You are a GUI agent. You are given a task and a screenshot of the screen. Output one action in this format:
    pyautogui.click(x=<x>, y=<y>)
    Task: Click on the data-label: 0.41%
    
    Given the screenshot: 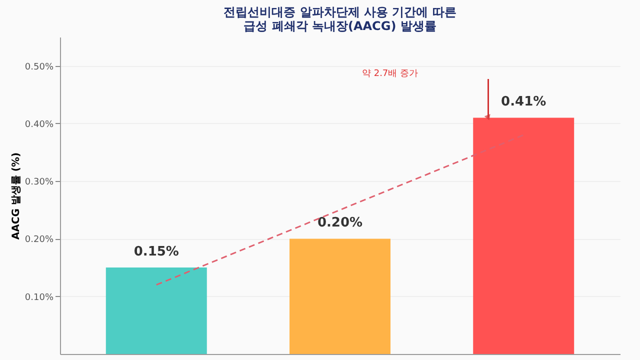 What is the action you would take?
    pyautogui.click(x=523, y=102)
    